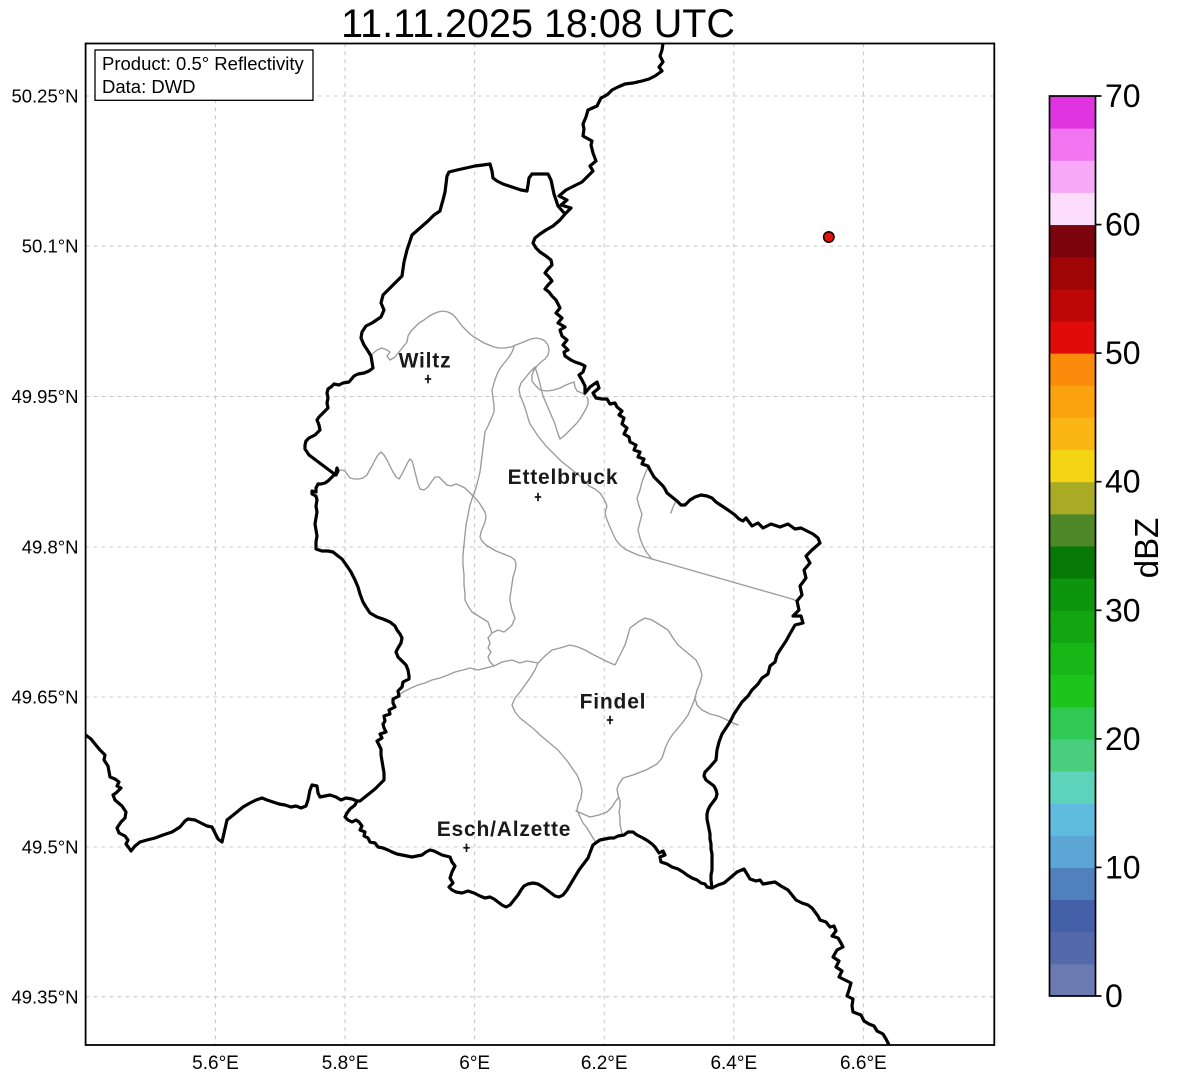 The height and width of the screenshot is (1081, 1184). I want to click on svg-text: 20, so click(1123, 739).